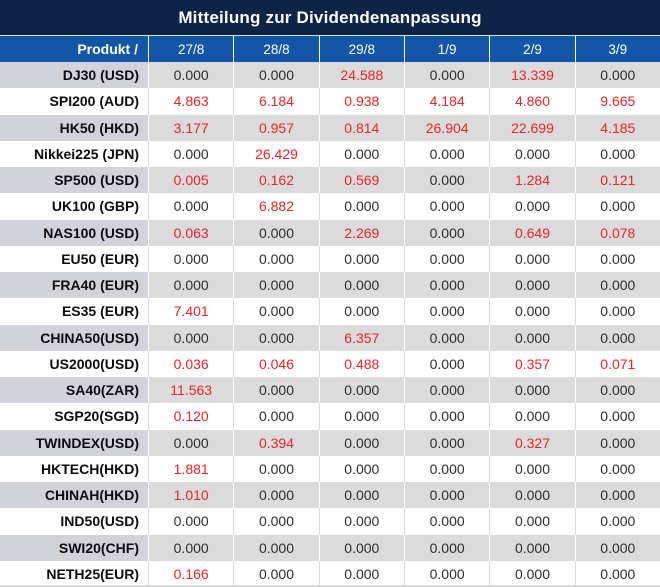 The width and height of the screenshot is (660, 587). Describe the element at coordinates (191, 495) in the screenshot. I see `dividend-value: 1.010` at that location.